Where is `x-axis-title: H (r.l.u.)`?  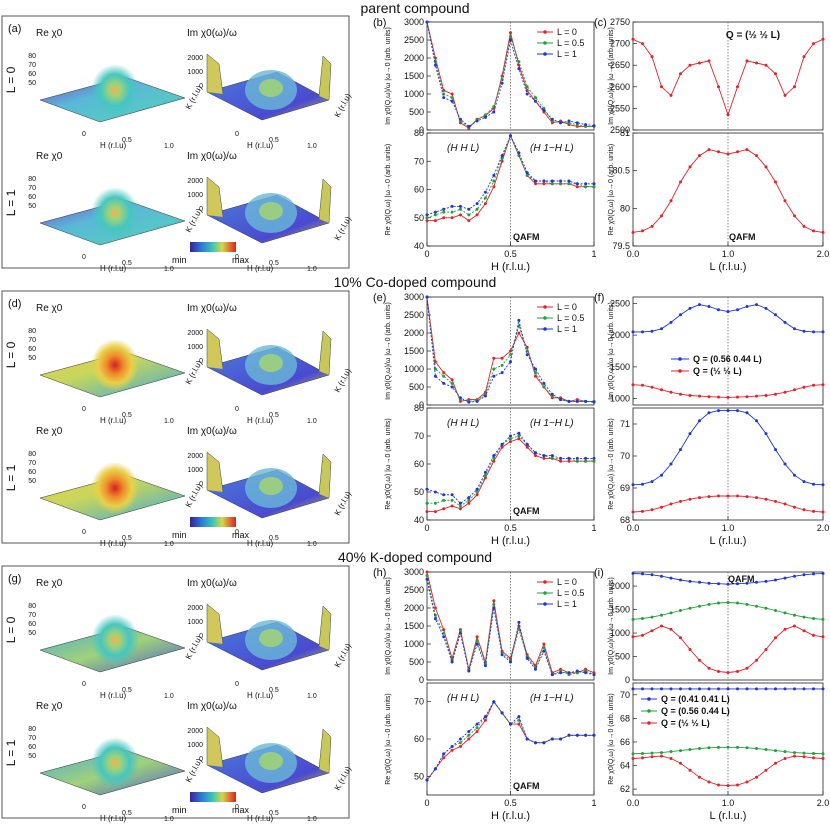 x-axis-title: H (r.l.u.) is located at coordinates (510, 267).